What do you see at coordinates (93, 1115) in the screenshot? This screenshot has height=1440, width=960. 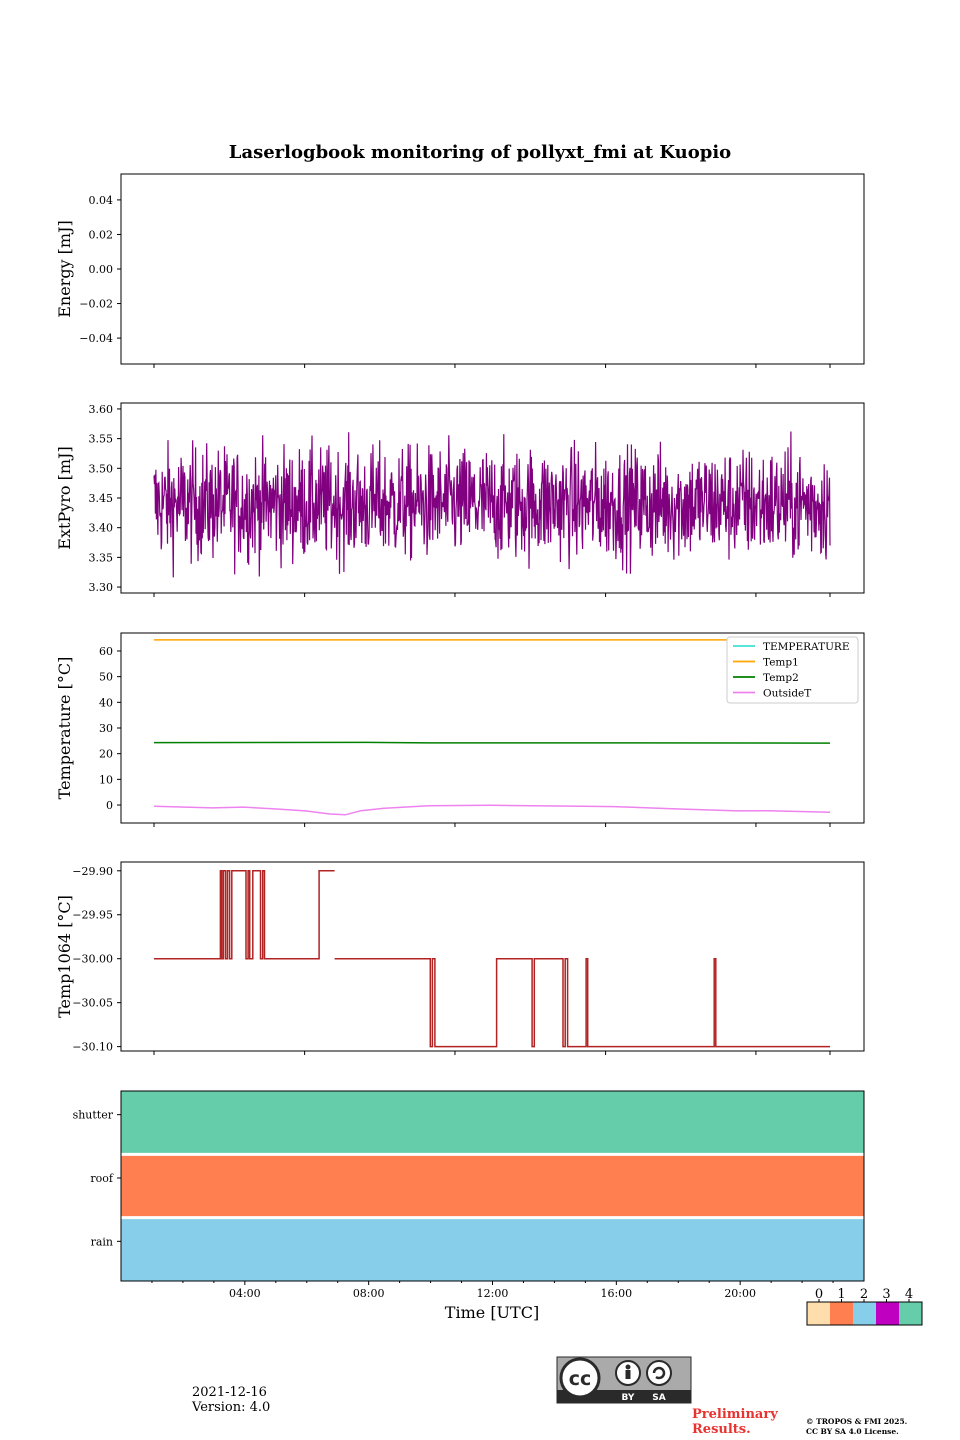 I see `status-row-label: shutter` at bounding box center [93, 1115].